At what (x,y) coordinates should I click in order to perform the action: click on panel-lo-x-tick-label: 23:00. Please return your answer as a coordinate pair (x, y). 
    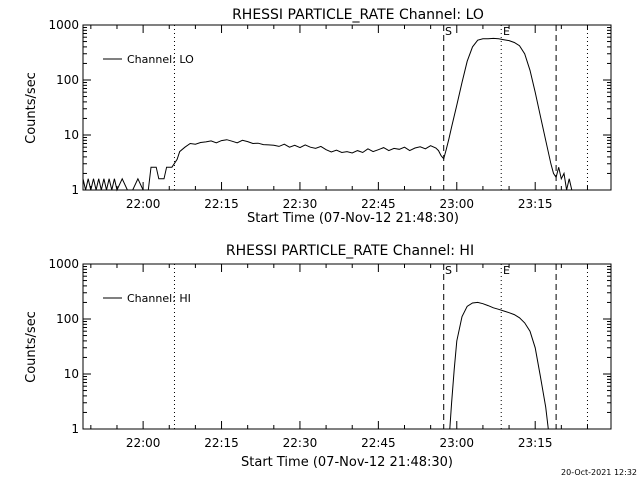
    Looking at the image, I should click on (456, 204).